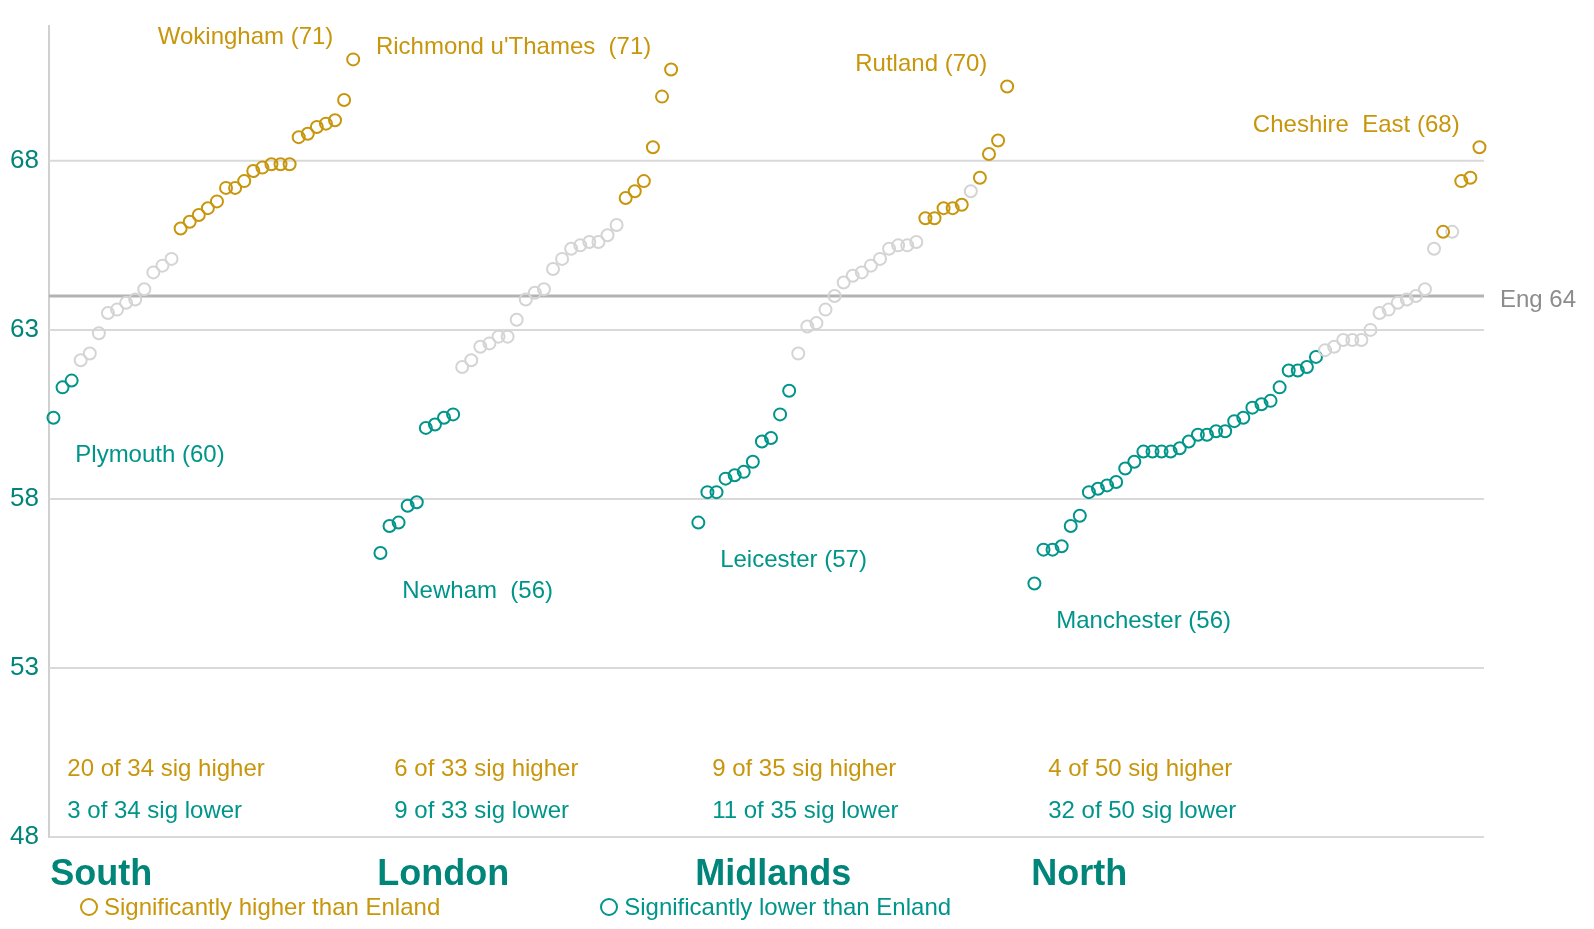 Image resolution: width=1594 pixels, height=929 pixels. I want to click on text: North, so click(1079, 872).